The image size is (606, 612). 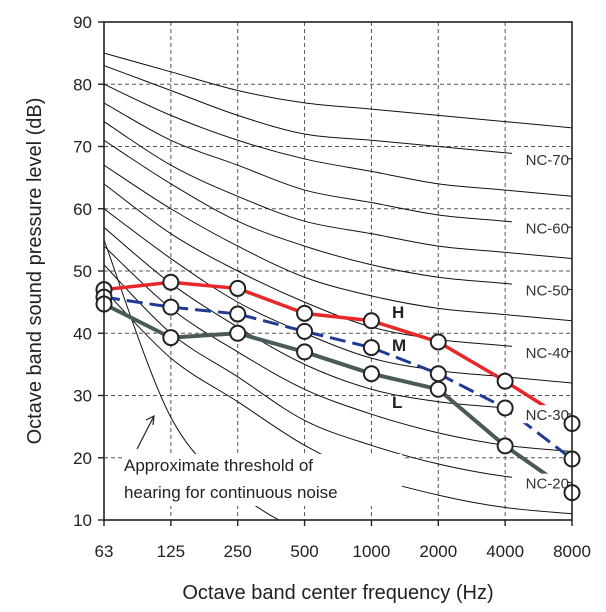 What do you see at coordinates (304, 551) in the screenshot?
I see `x-tick-label: 500` at bounding box center [304, 551].